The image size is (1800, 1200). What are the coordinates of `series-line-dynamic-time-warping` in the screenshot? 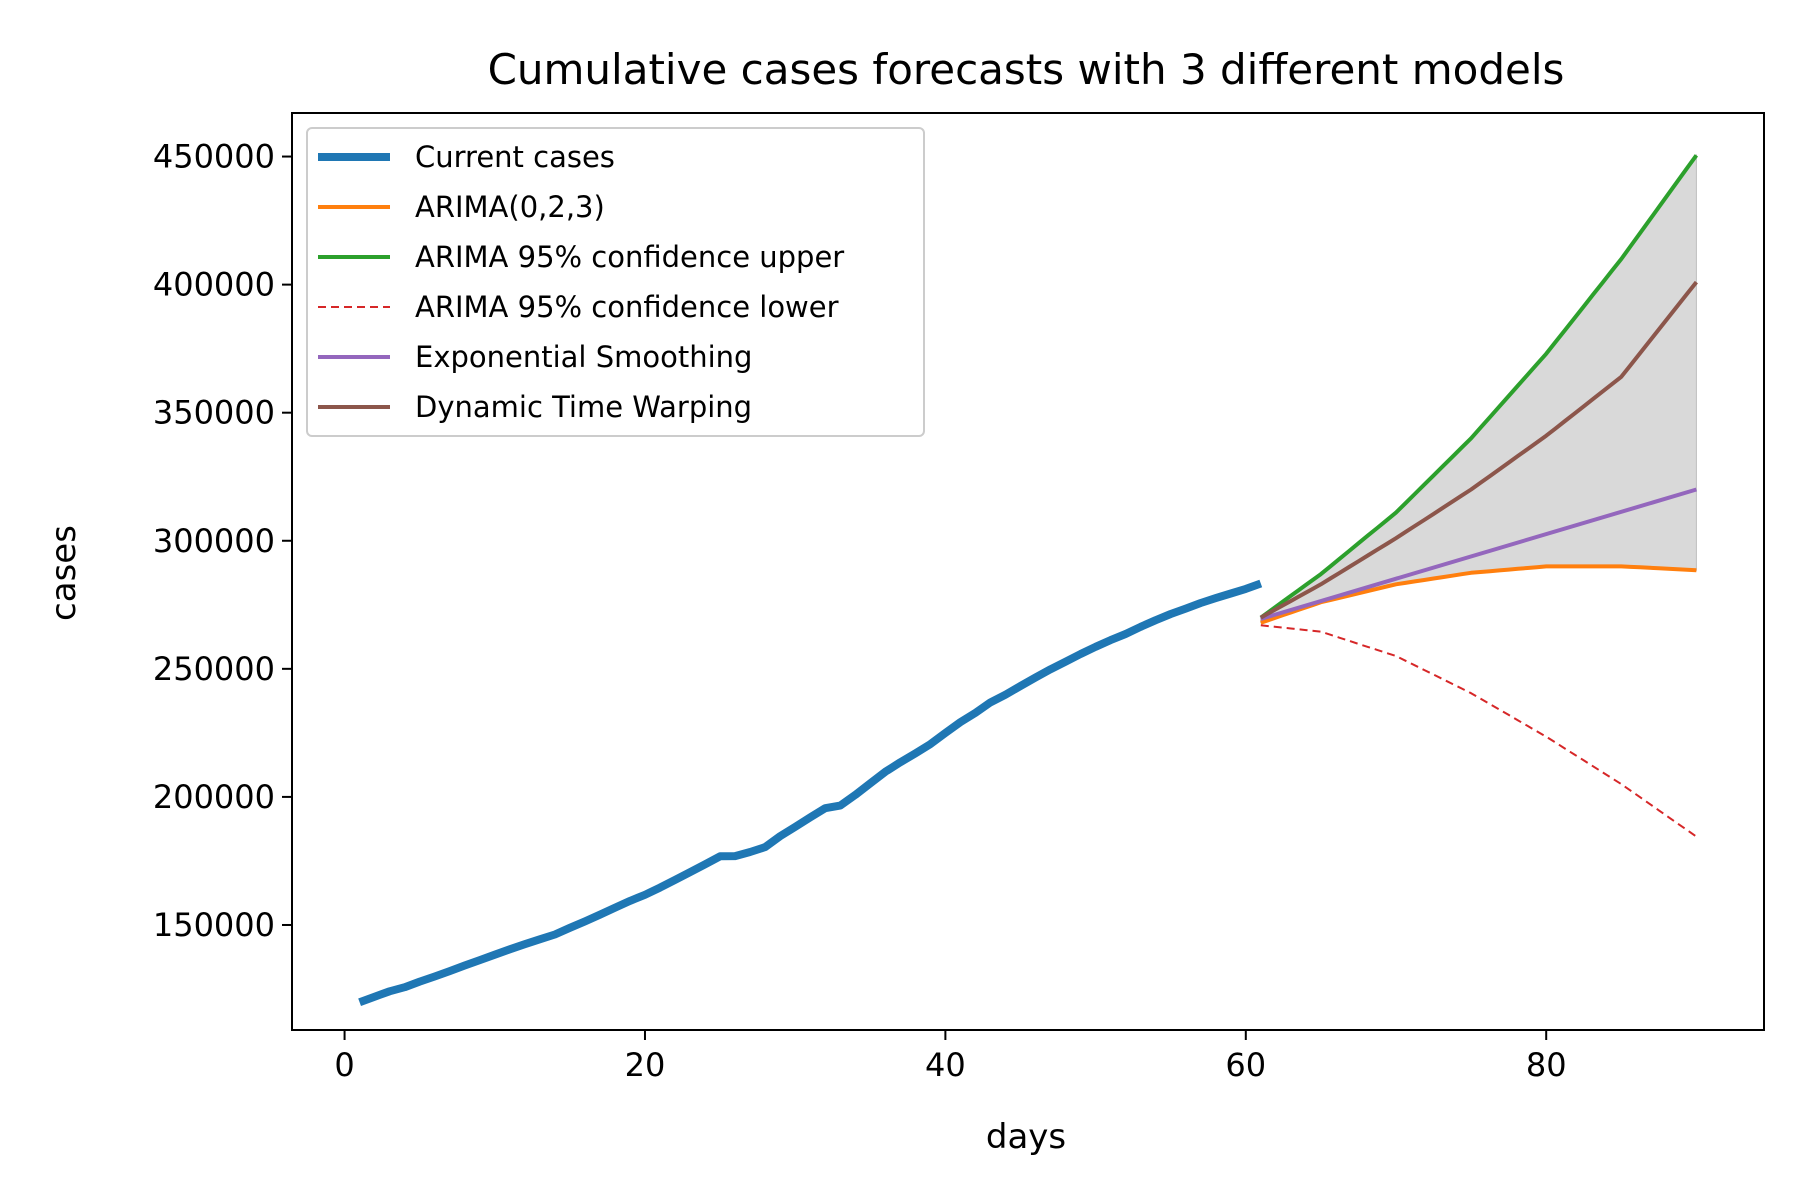 It's located at (1478, 450).